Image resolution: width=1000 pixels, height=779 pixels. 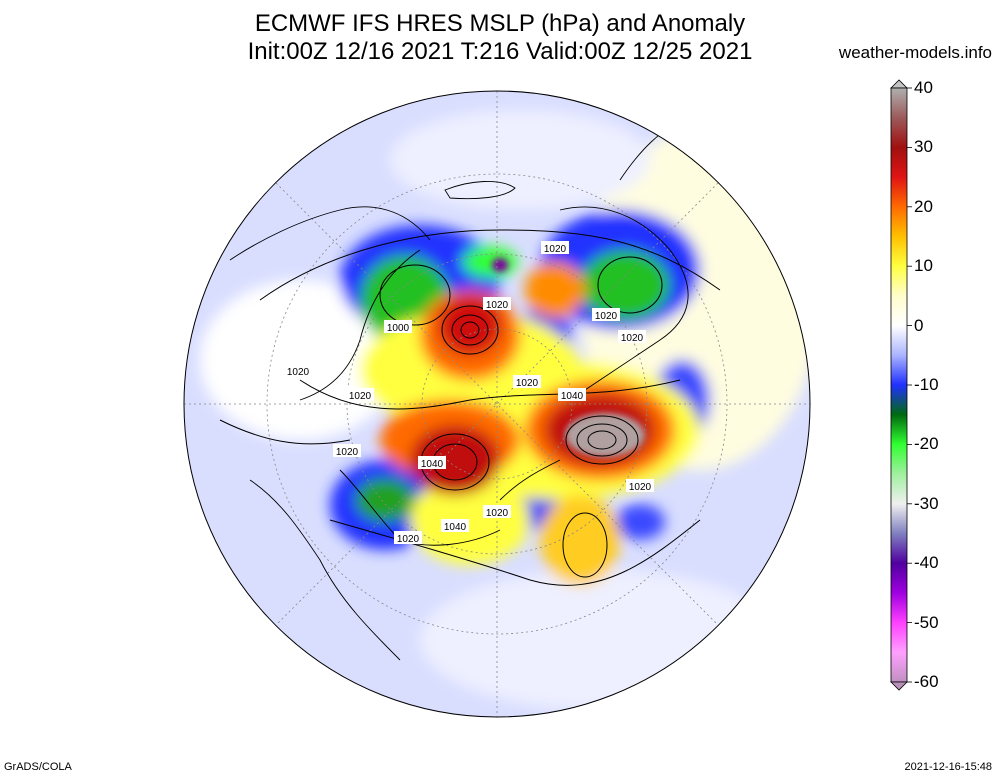 I want to click on svg-text: 1000, so click(x=398, y=328).